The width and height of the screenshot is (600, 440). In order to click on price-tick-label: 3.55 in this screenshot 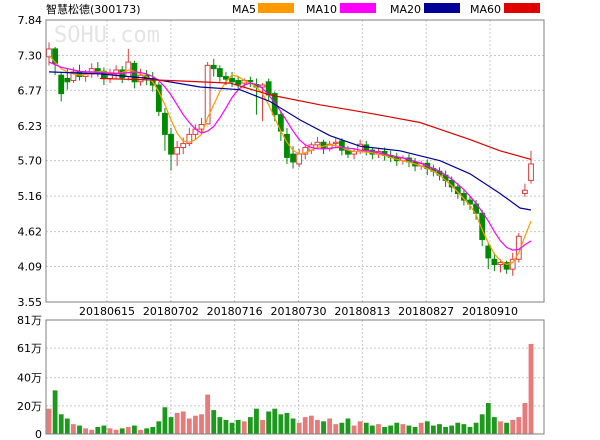, I will do `click(30, 302)`.